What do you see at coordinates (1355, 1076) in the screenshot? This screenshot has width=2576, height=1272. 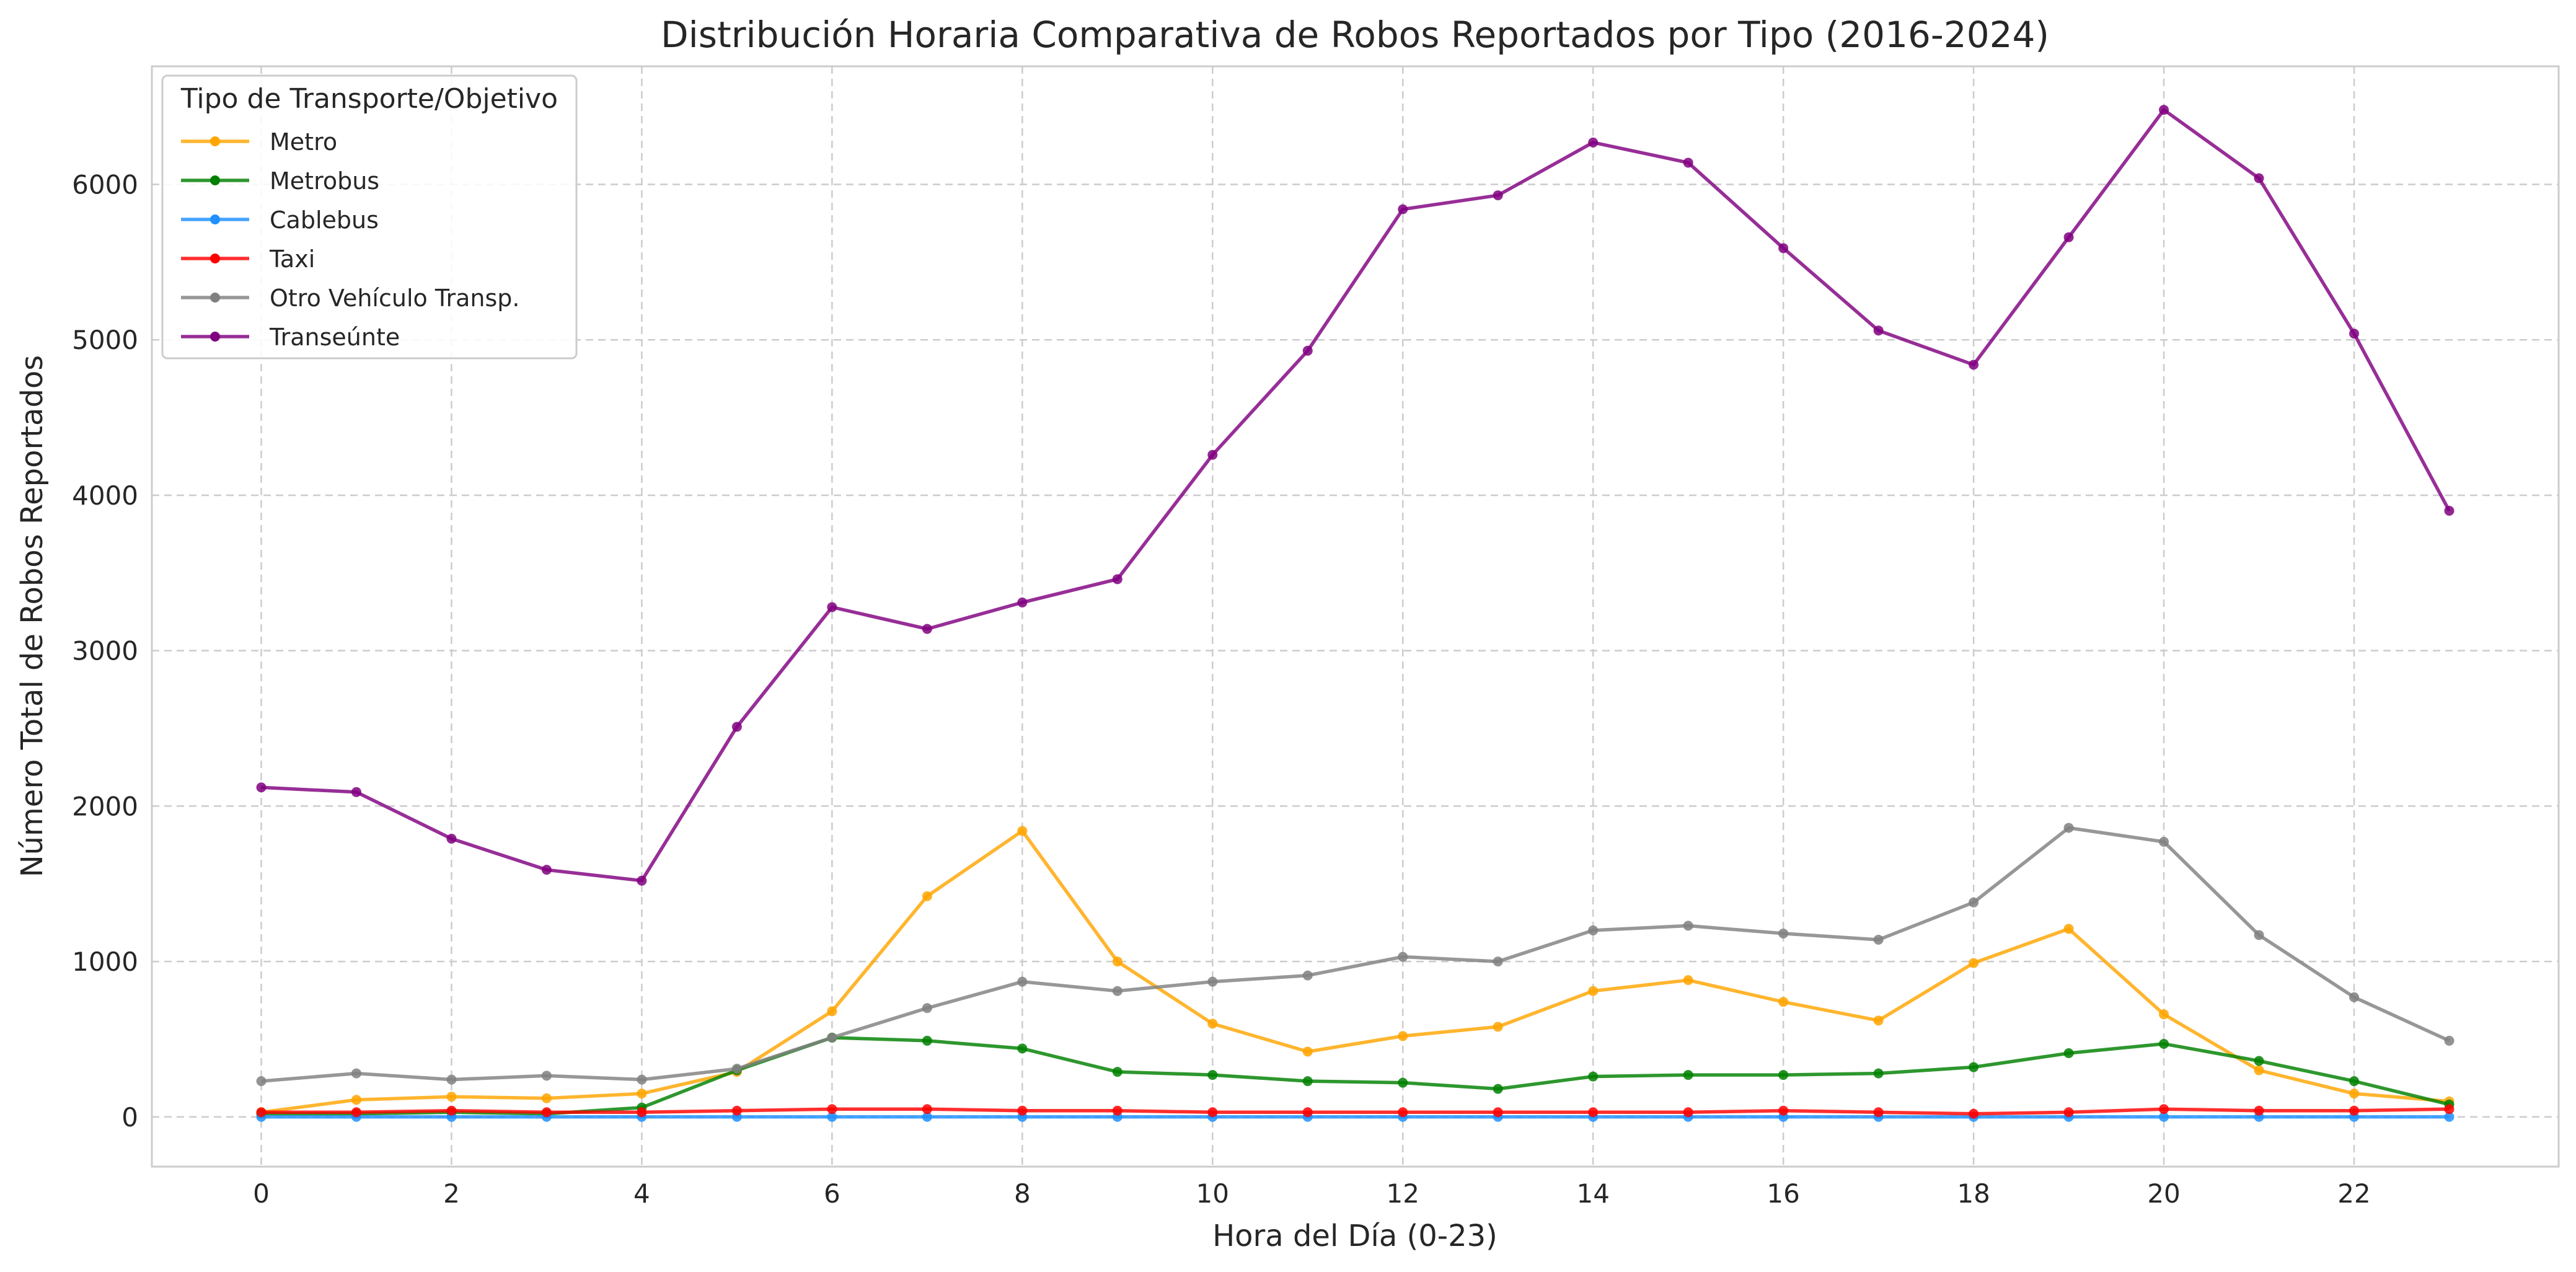 I see `series-line` at bounding box center [1355, 1076].